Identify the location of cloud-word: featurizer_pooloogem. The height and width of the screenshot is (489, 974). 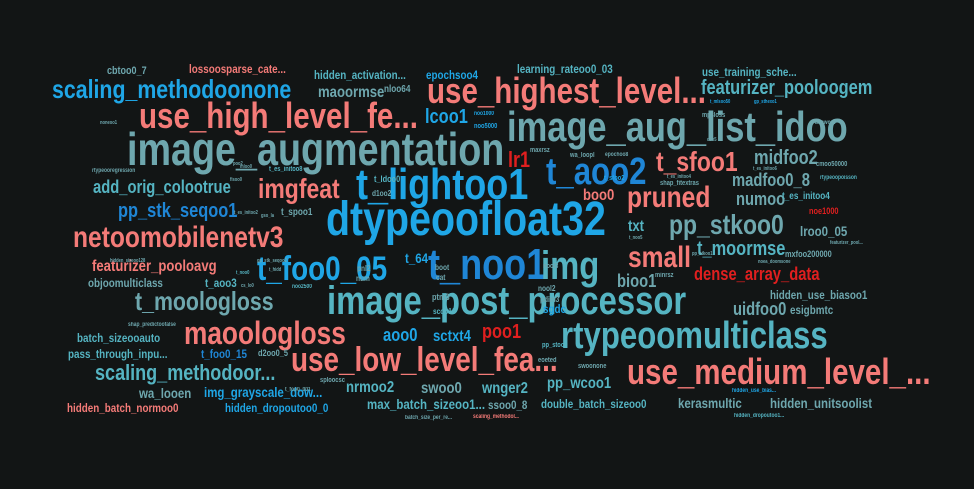
(787, 88).